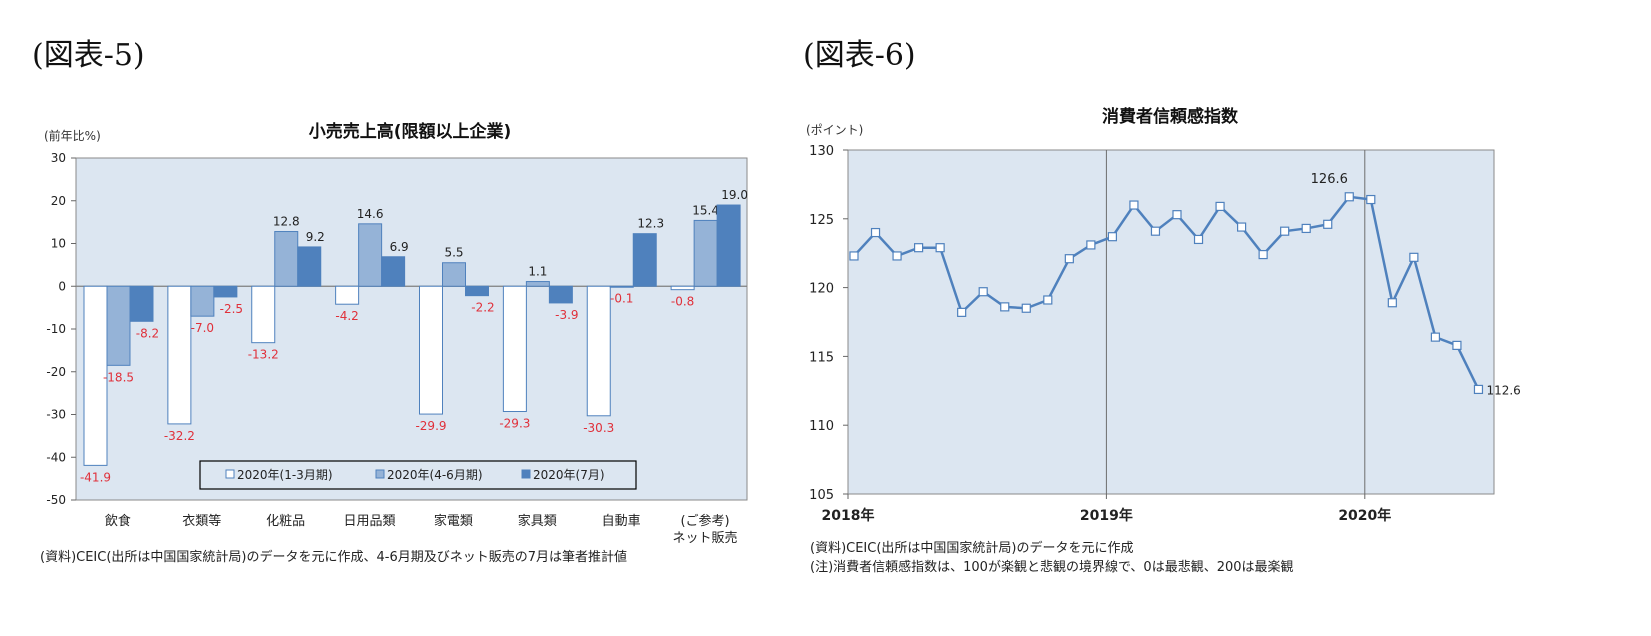 Image resolution: width=1651 pixels, height=636 pixels. What do you see at coordinates (147, 333) in the screenshot?
I see `data-label: -8.2` at bounding box center [147, 333].